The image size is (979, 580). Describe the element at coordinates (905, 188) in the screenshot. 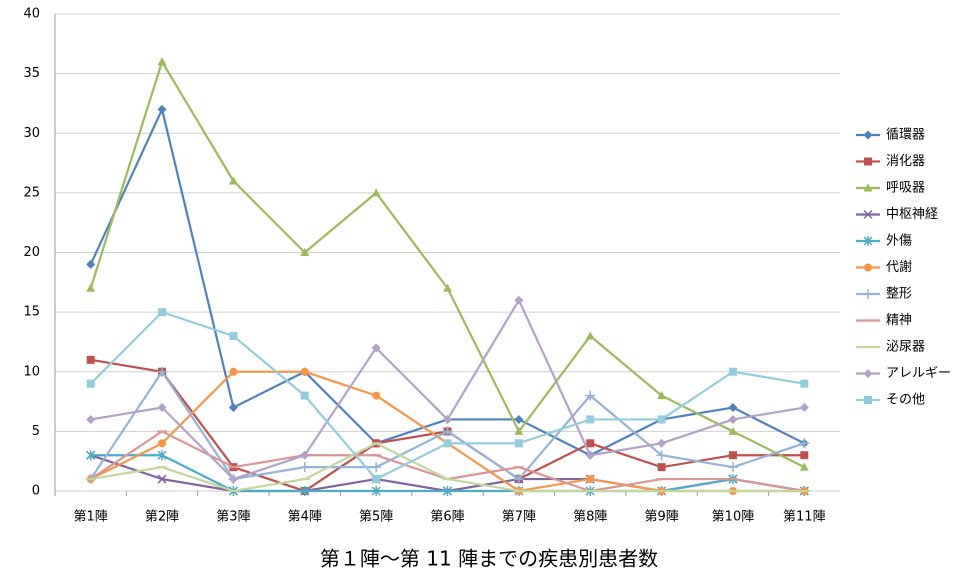

I see `legend-label: 呼吸器` at that location.